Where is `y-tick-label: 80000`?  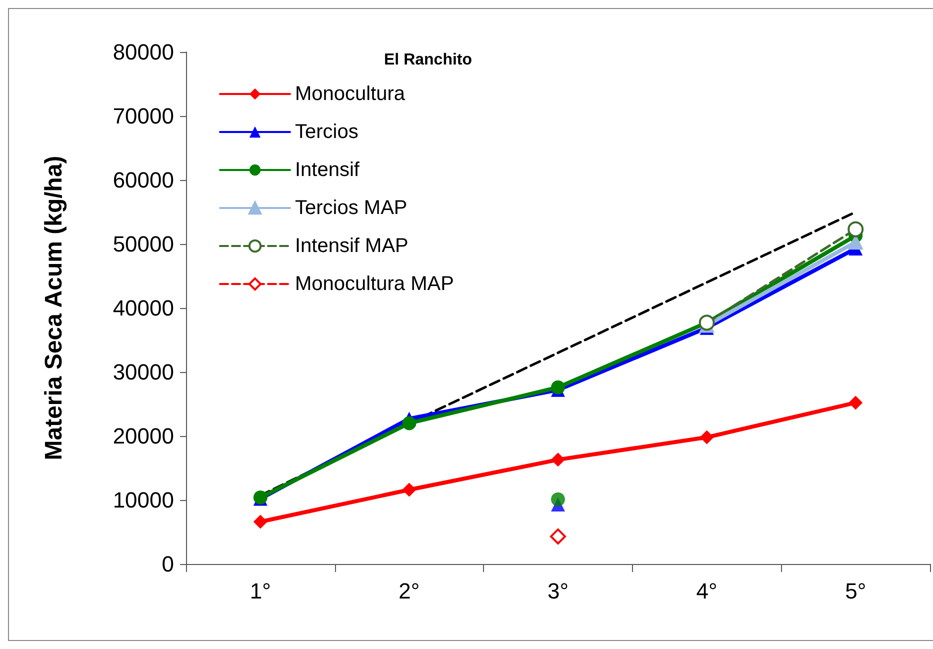 y-tick-label: 80000 is located at coordinates (143, 52).